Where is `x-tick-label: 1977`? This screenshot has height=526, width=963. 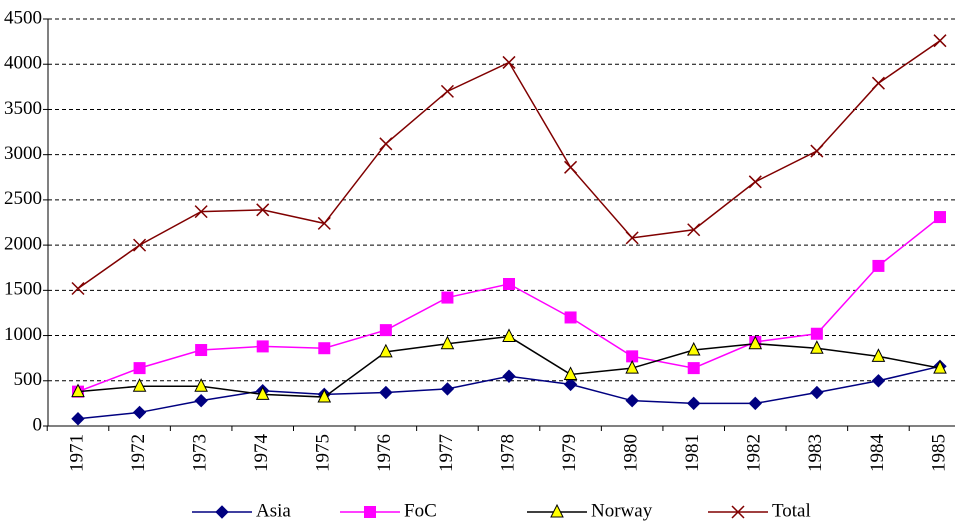 x-tick-label: 1977 is located at coordinates (446, 453).